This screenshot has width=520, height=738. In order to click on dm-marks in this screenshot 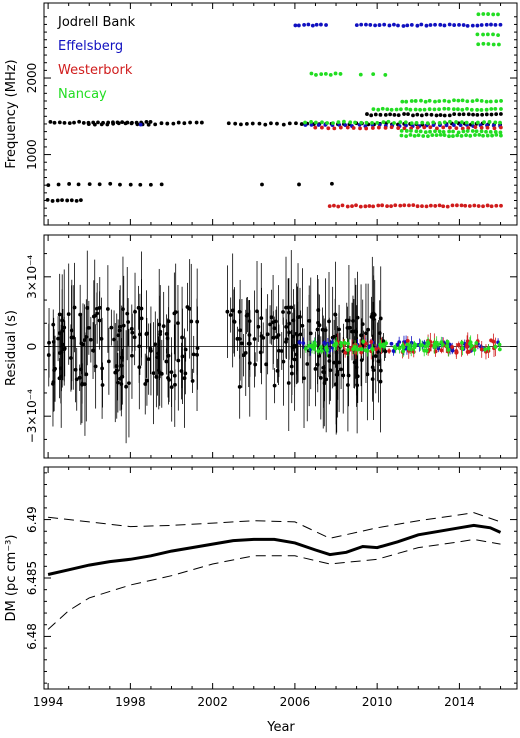, I will do `click(274, 571)`.